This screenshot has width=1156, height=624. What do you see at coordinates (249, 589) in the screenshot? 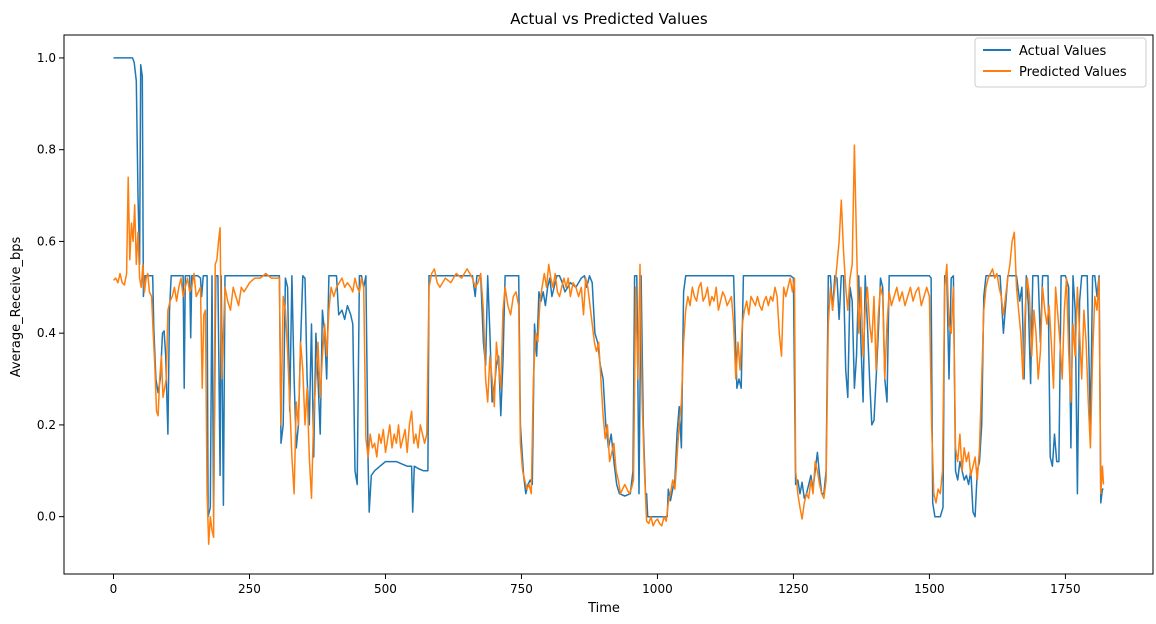
I see `x-tick-label: 250` at bounding box center [249, 589].